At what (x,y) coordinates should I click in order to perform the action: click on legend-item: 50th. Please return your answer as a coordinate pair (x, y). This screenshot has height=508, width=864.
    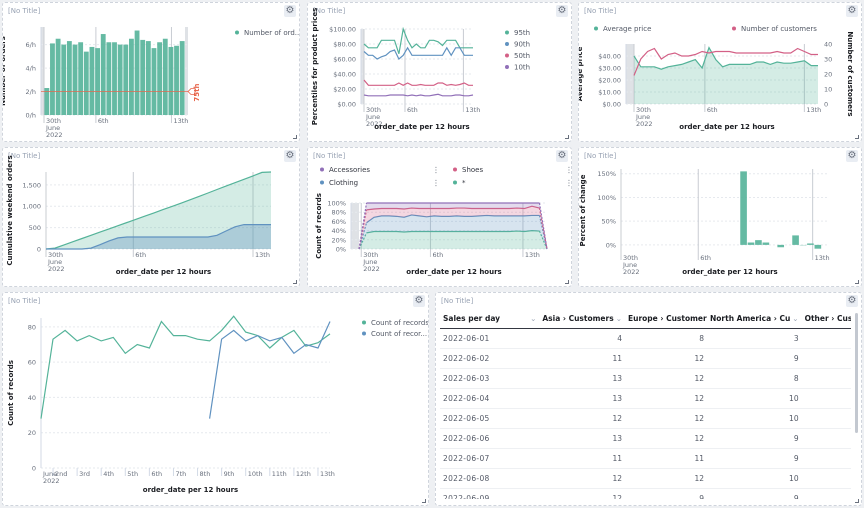
    Looking at the image, I should click on (522, 56).